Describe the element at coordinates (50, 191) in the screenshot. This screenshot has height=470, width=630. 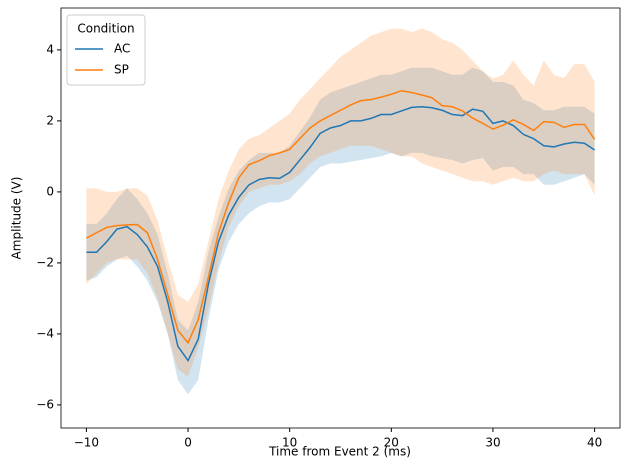
I see `y-tick-label: 0` at that location.